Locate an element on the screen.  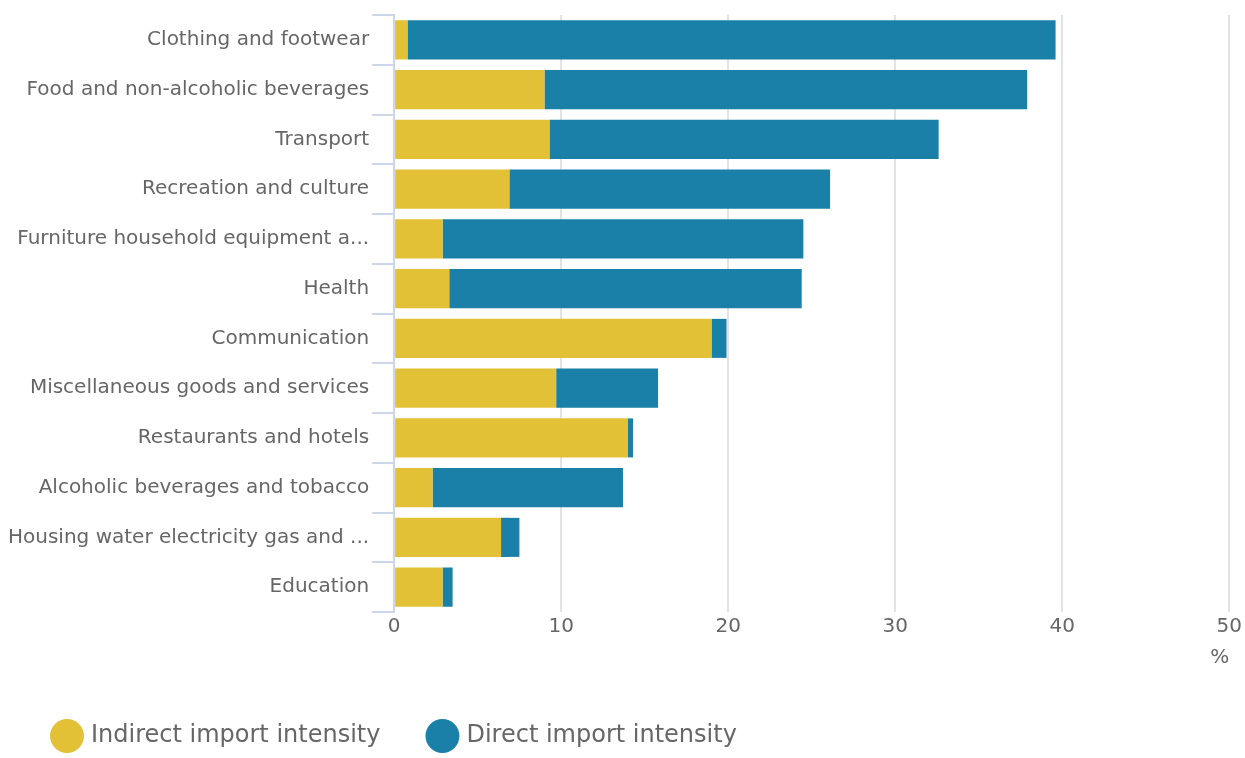
x-tick-label: 50 is located at coordinates (1229, 625).